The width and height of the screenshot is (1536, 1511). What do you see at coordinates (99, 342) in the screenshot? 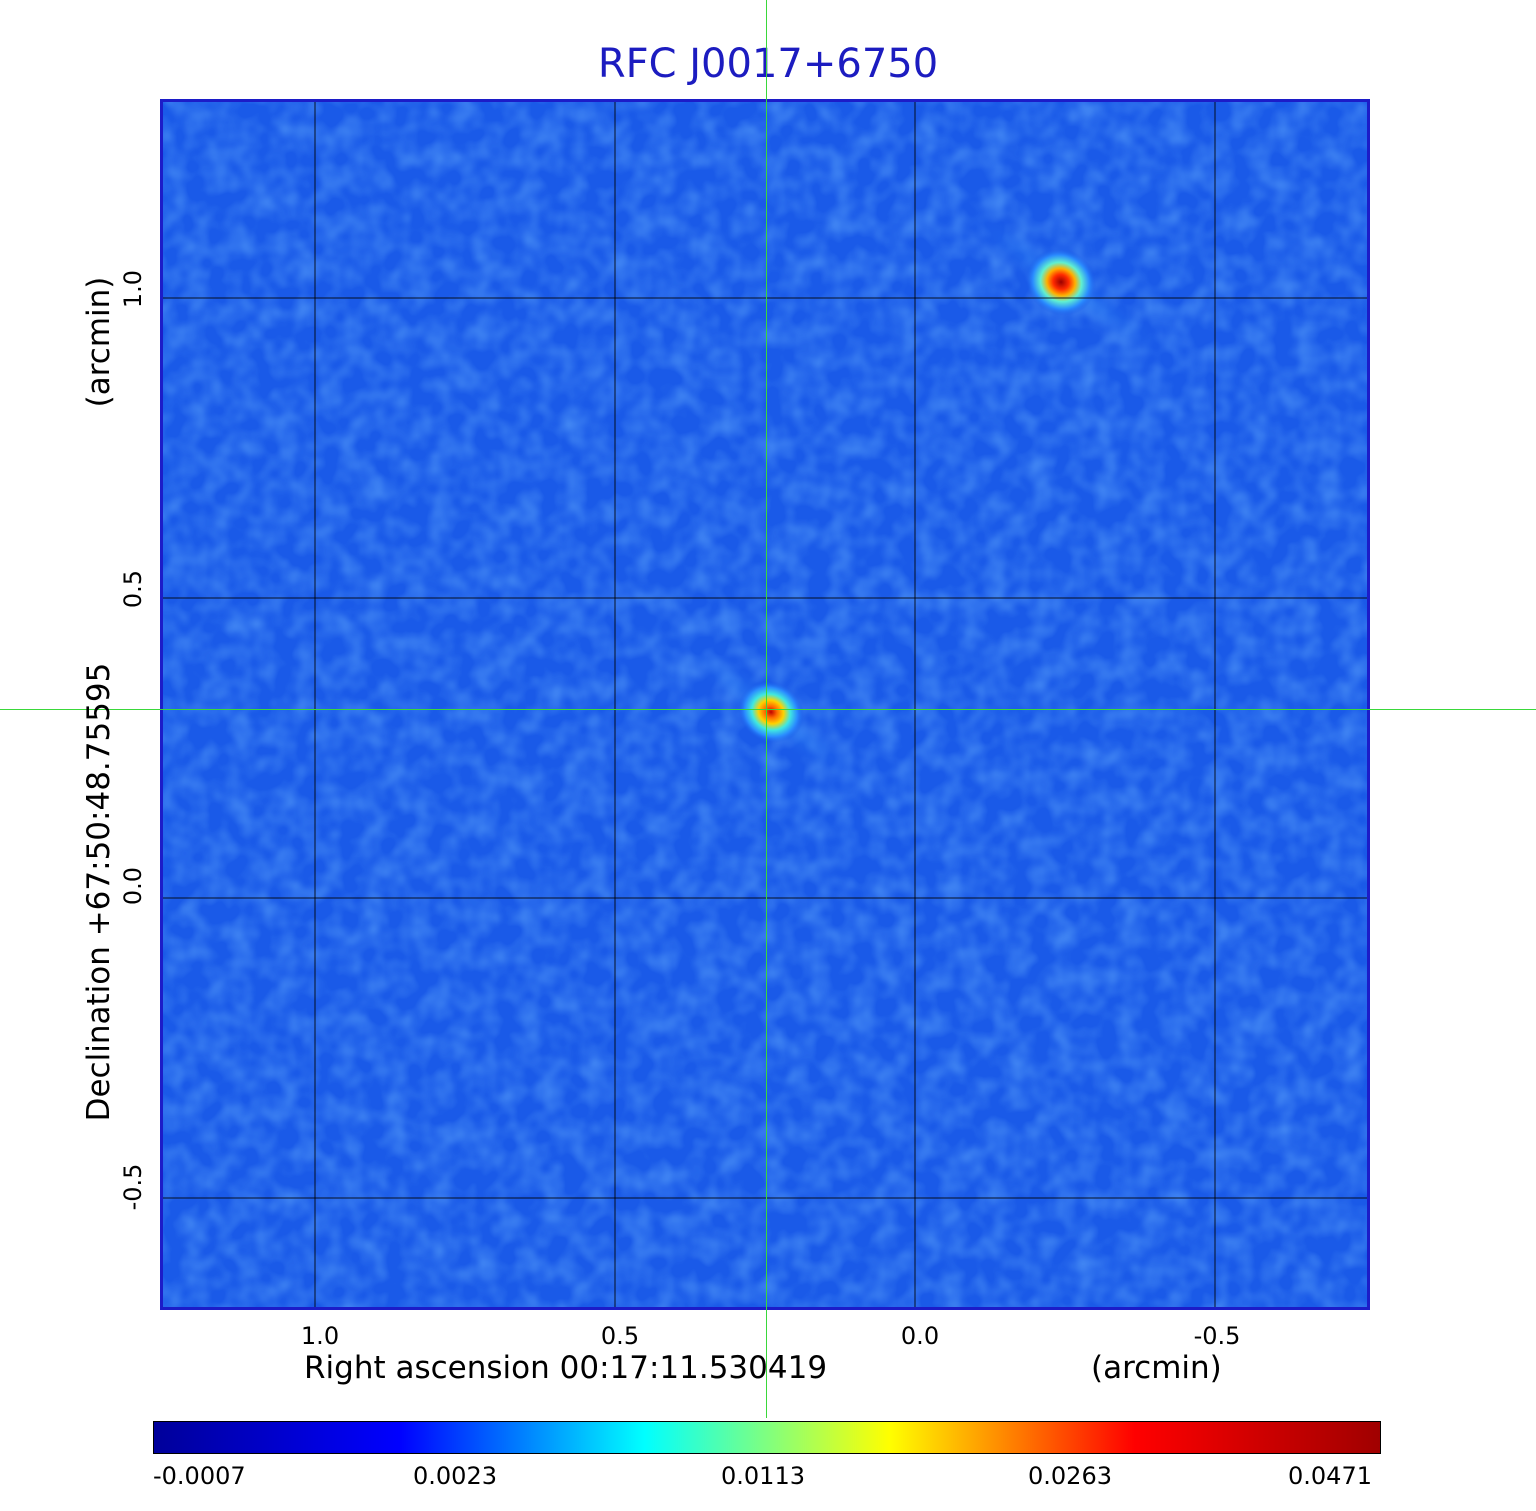
I see `y-axis-unit: (arcmin)` at bounding box center [99, 342].